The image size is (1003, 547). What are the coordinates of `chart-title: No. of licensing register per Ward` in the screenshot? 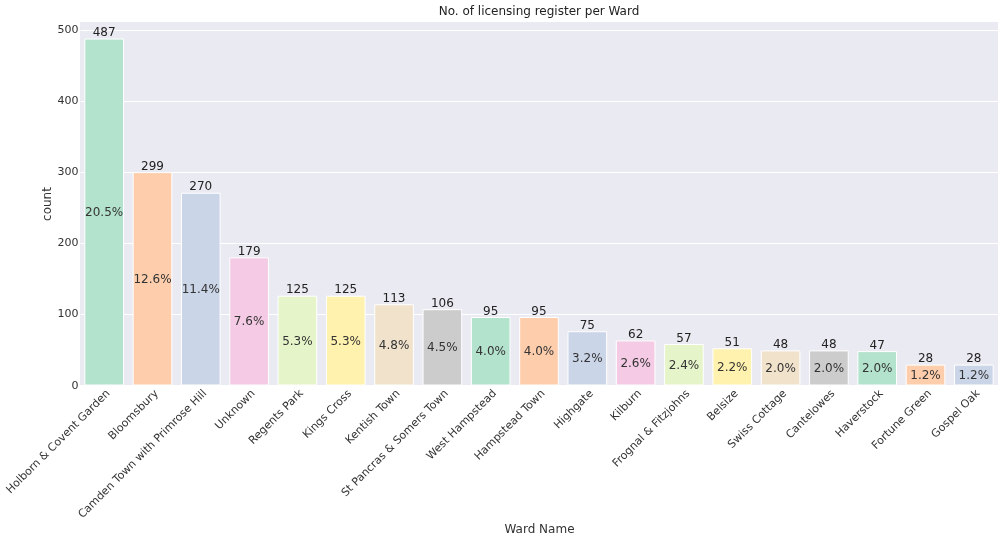 It's located at (539, 11).